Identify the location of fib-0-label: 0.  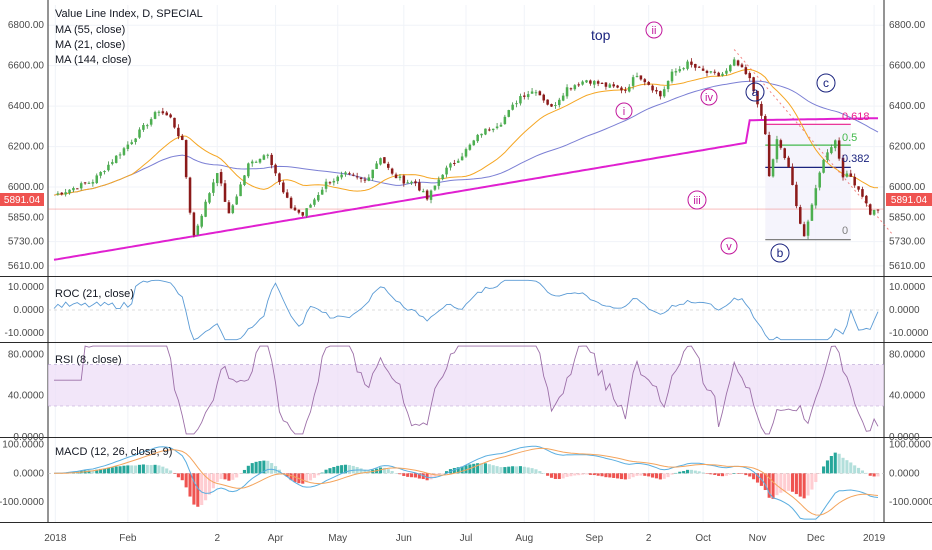
(845, 231).